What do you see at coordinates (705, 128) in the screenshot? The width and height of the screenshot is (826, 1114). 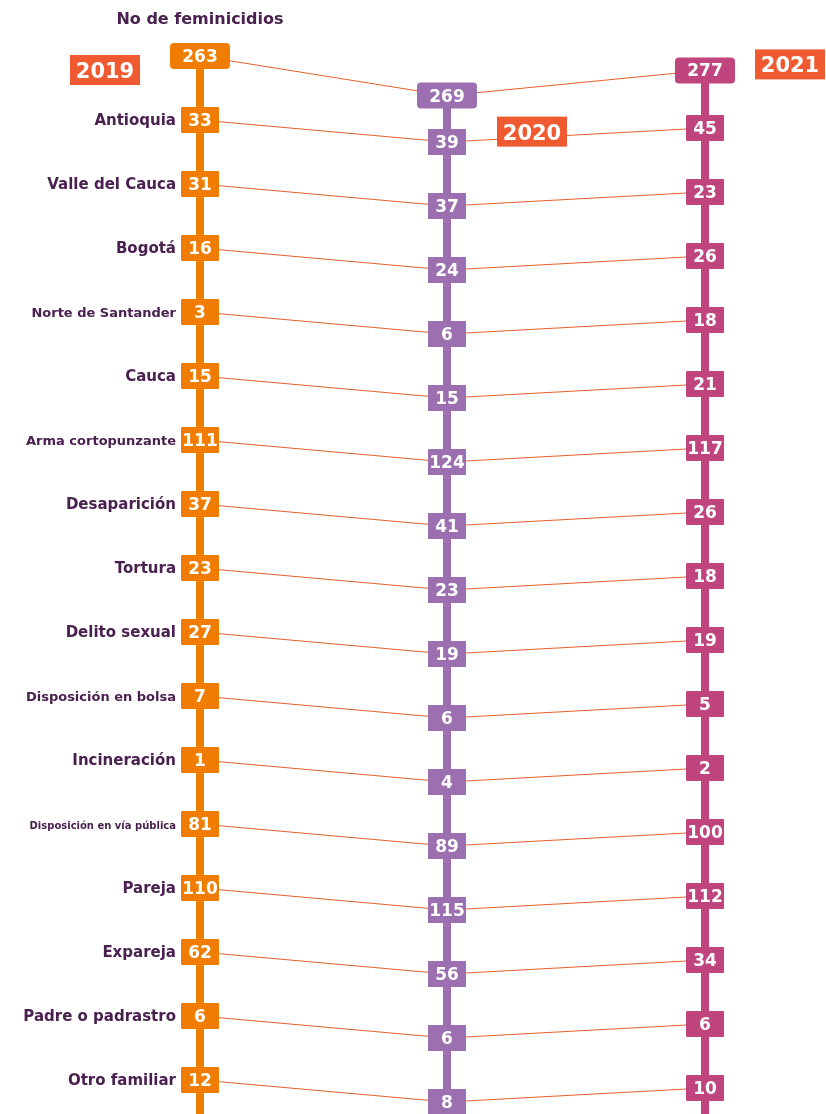 I see `data-label: 45` at bounding box center [705, 128].